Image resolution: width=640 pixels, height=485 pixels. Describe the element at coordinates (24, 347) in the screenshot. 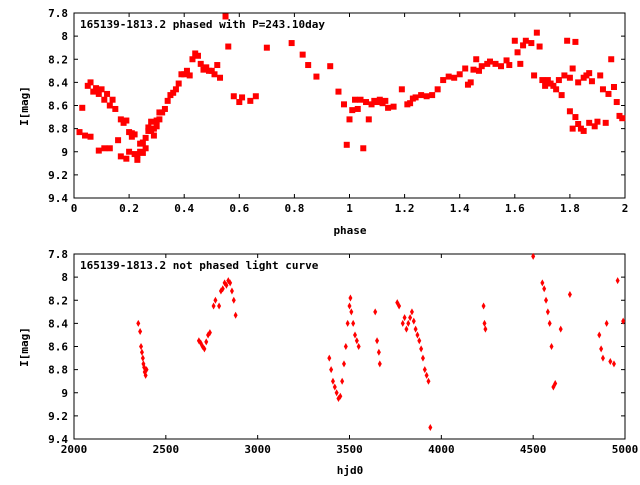

I see `unphased-y-axis-label: I[mag]` at that location.